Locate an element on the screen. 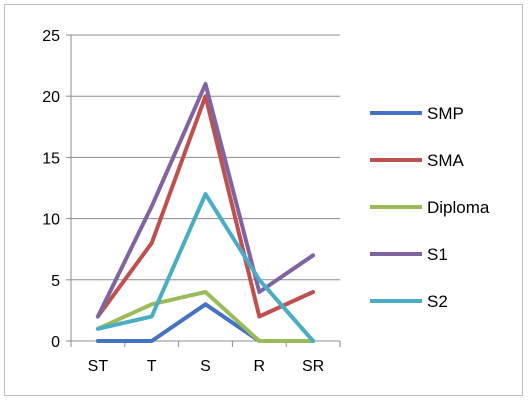 This screenshot has height=402, width=529. legend: SMP SMA Diploma S1 S2 is located at coordinates (430, 207).